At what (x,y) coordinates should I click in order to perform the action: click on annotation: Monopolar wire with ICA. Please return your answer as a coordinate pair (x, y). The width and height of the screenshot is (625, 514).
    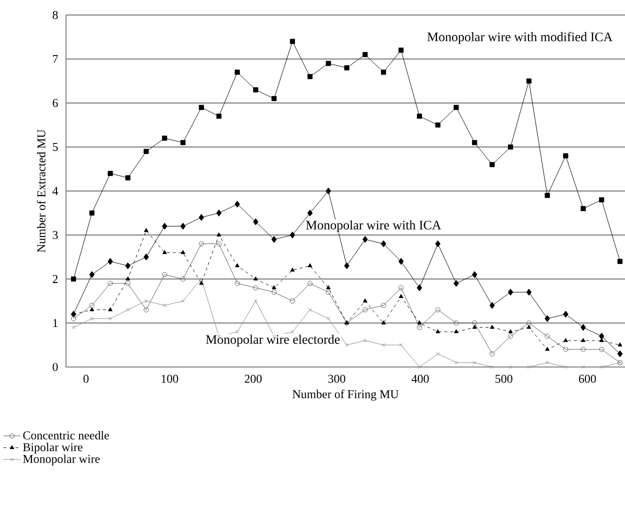
    Looking at the image, I should click on (374, 226).